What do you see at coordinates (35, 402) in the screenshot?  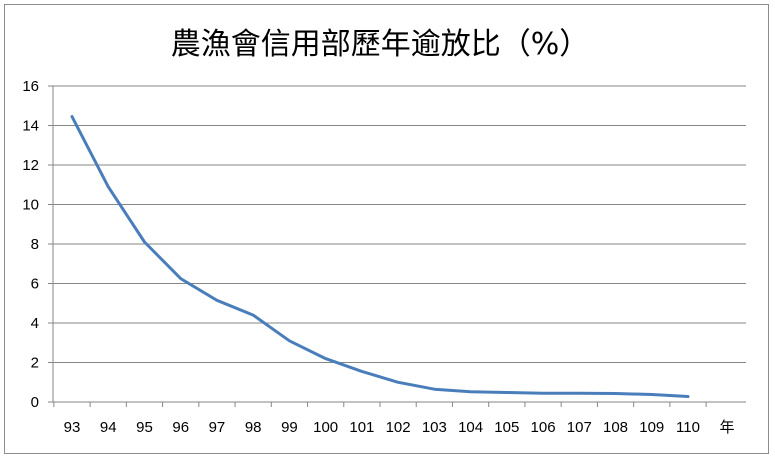 I see `y-tick-label: 0` at bounding box center [35, 402].